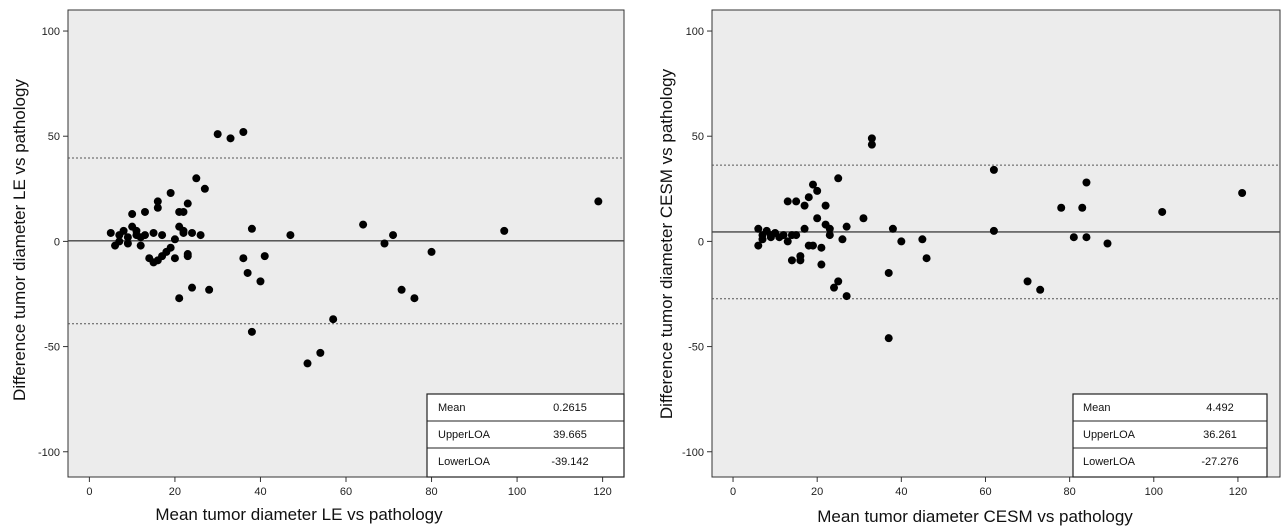 Image resolution: width=1281 pixels, height=527 pixels. I want to click on y-tick-label: -100, so click(693, 453).